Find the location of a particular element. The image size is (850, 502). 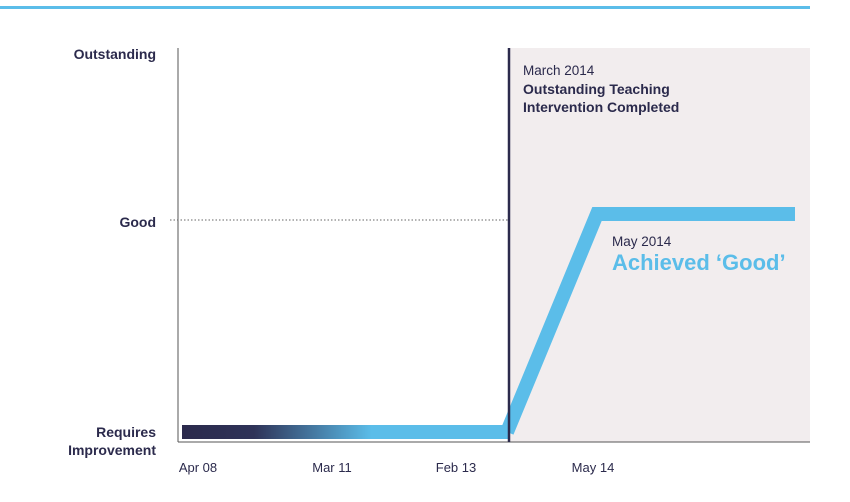

x-tick-mar-11: Mar 11 is located at coordinates (332, 467).